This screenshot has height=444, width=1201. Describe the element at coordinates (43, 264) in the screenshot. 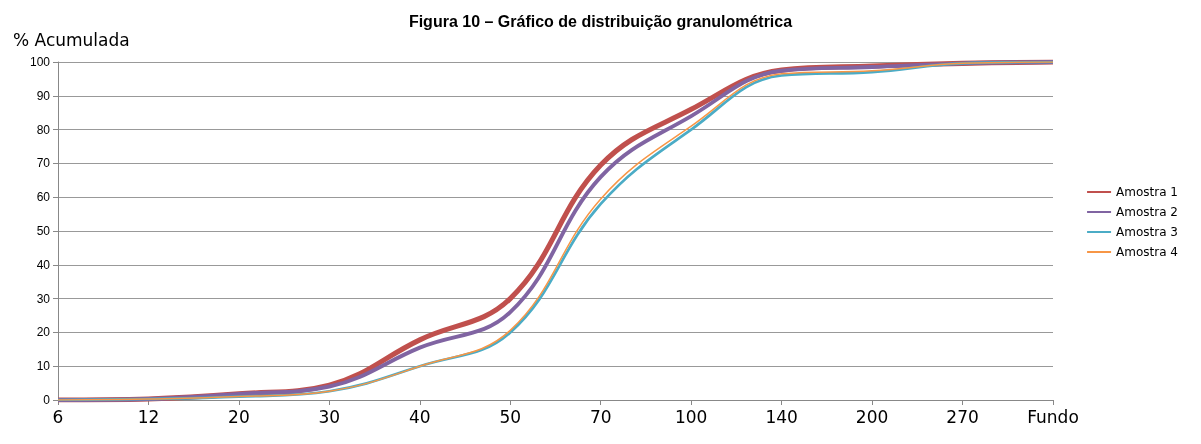

I see `y-tick-label: 40` at that location.